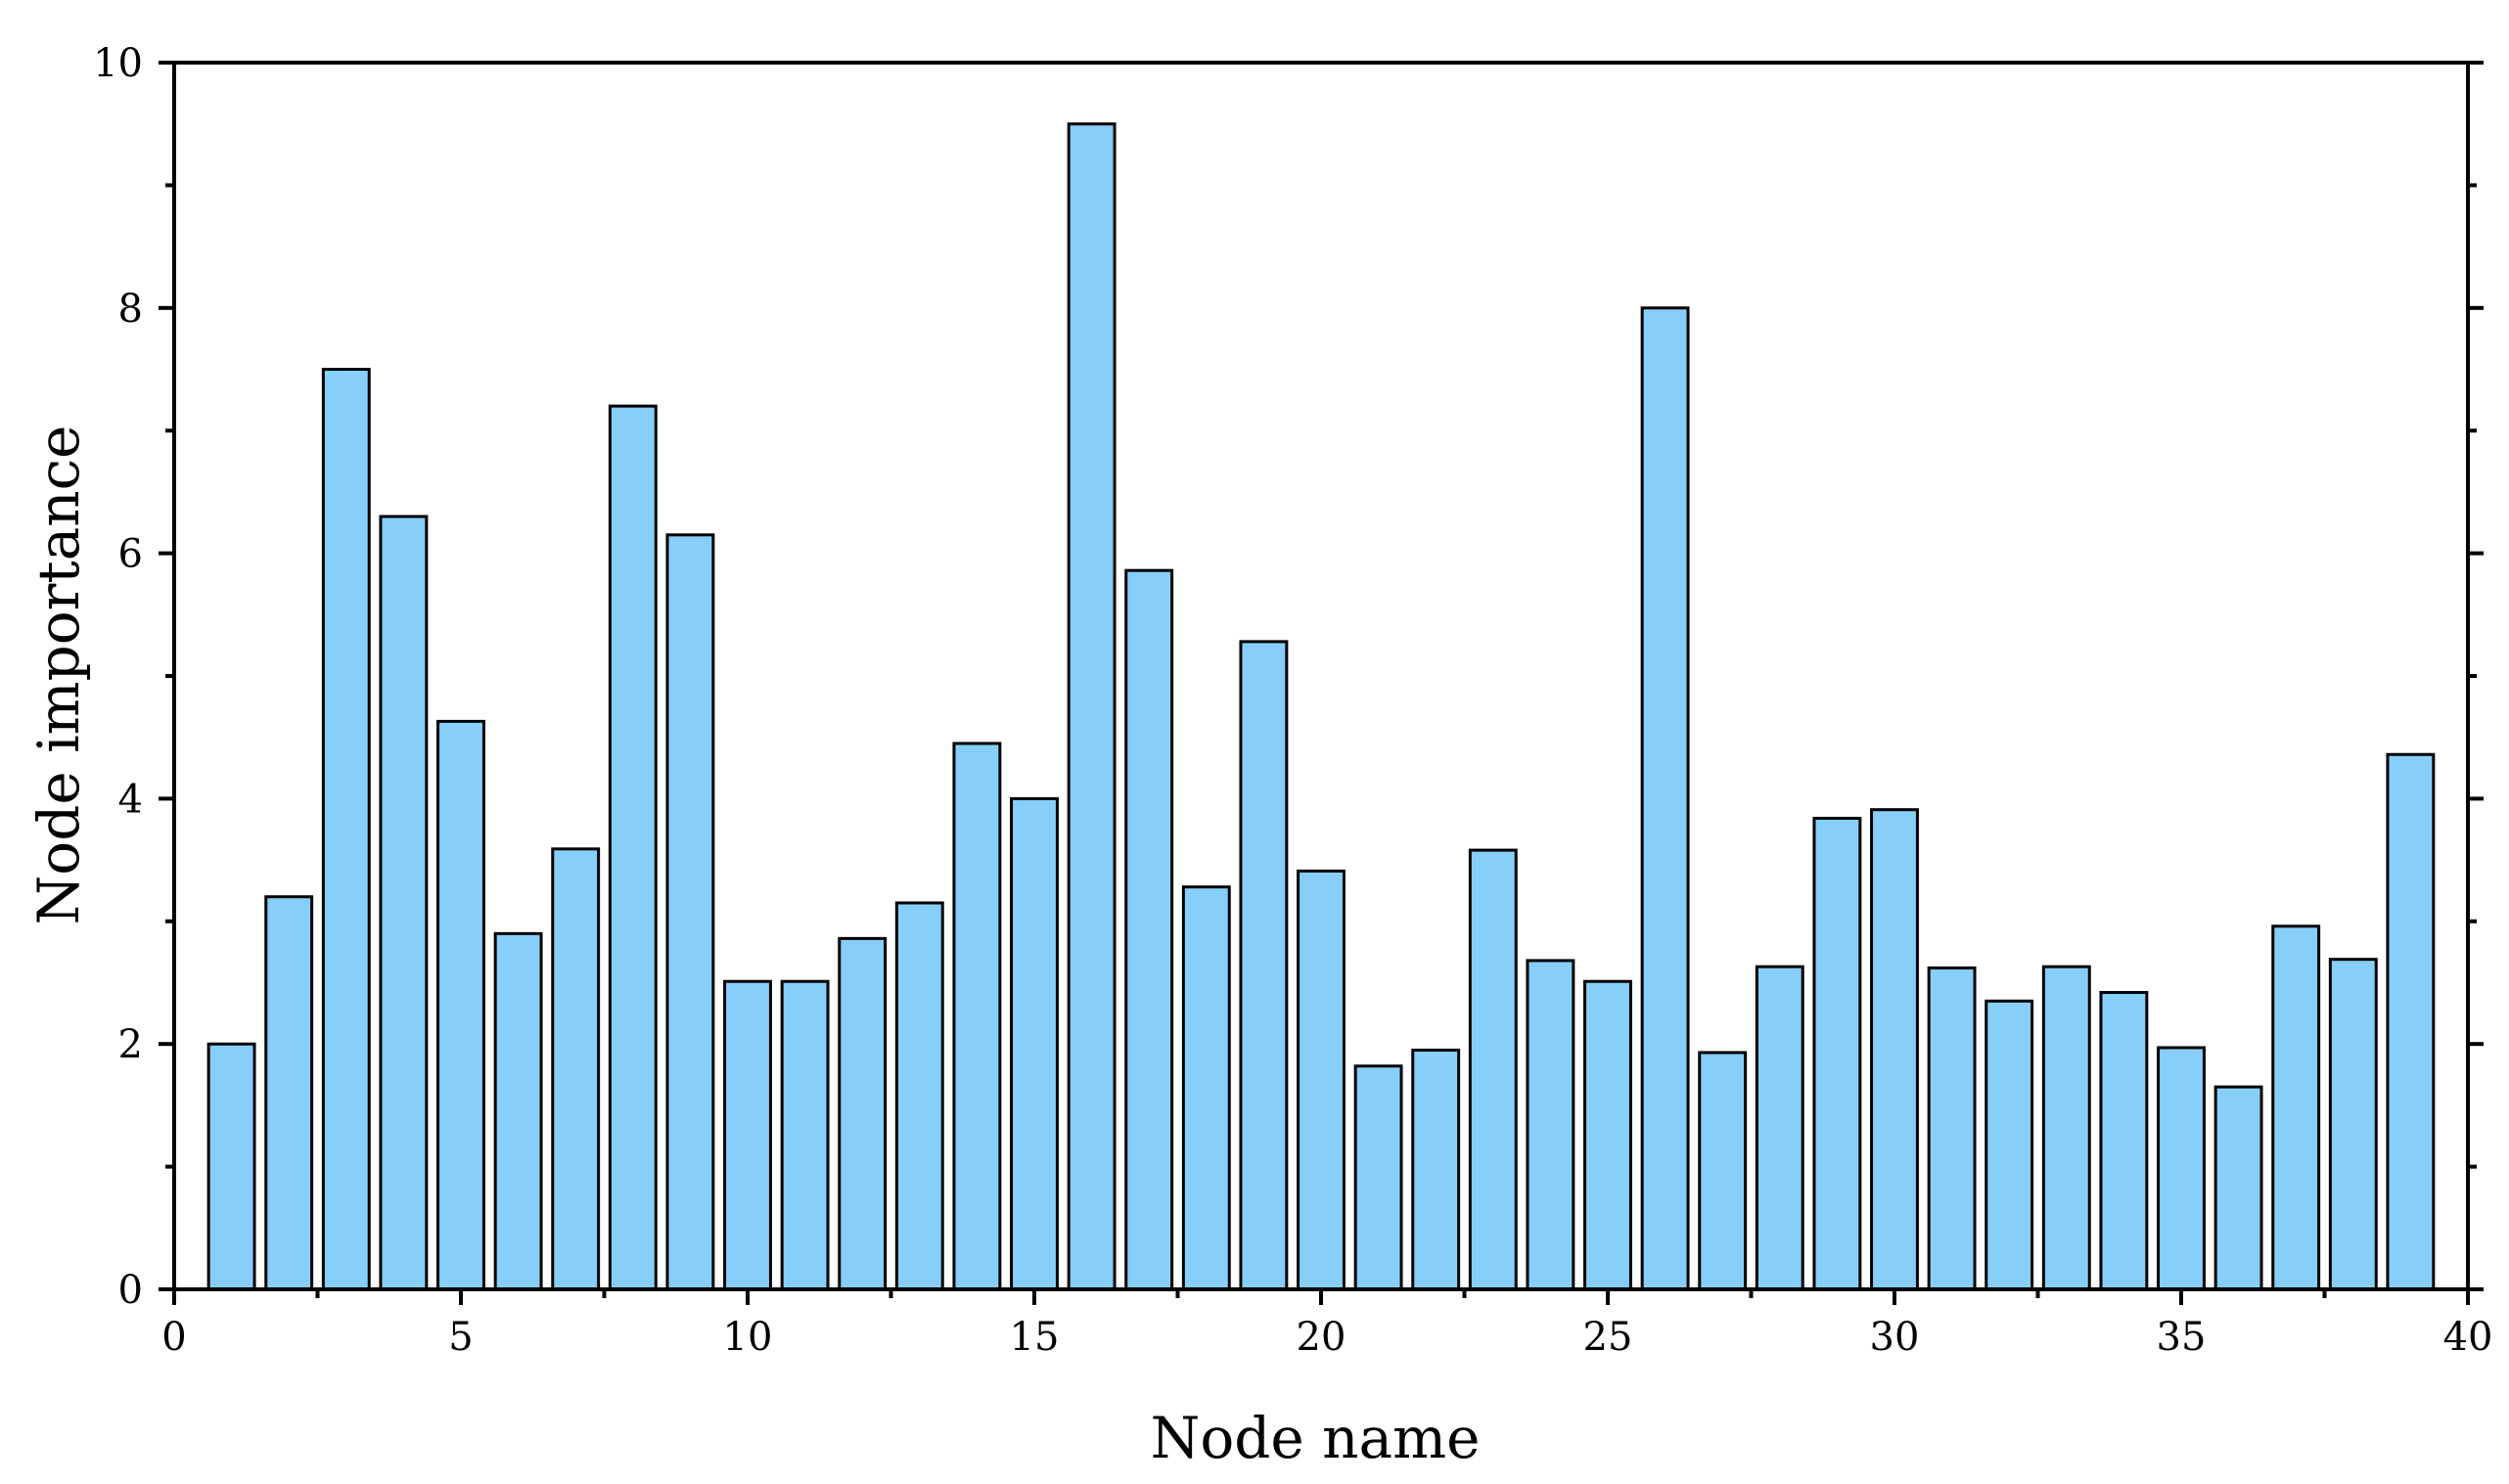  Describe the element at coordinates (1608, 1337) in the screenshot. I see `x-tick-label: 25` at that location.